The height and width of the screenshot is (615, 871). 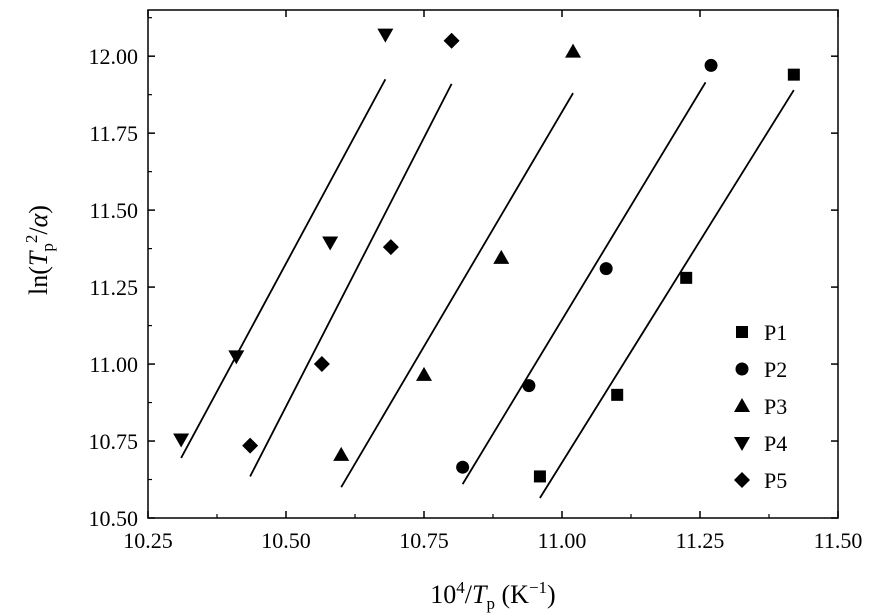 I want to click on y-tick-label: 11.75, so click(x=113, y=133).